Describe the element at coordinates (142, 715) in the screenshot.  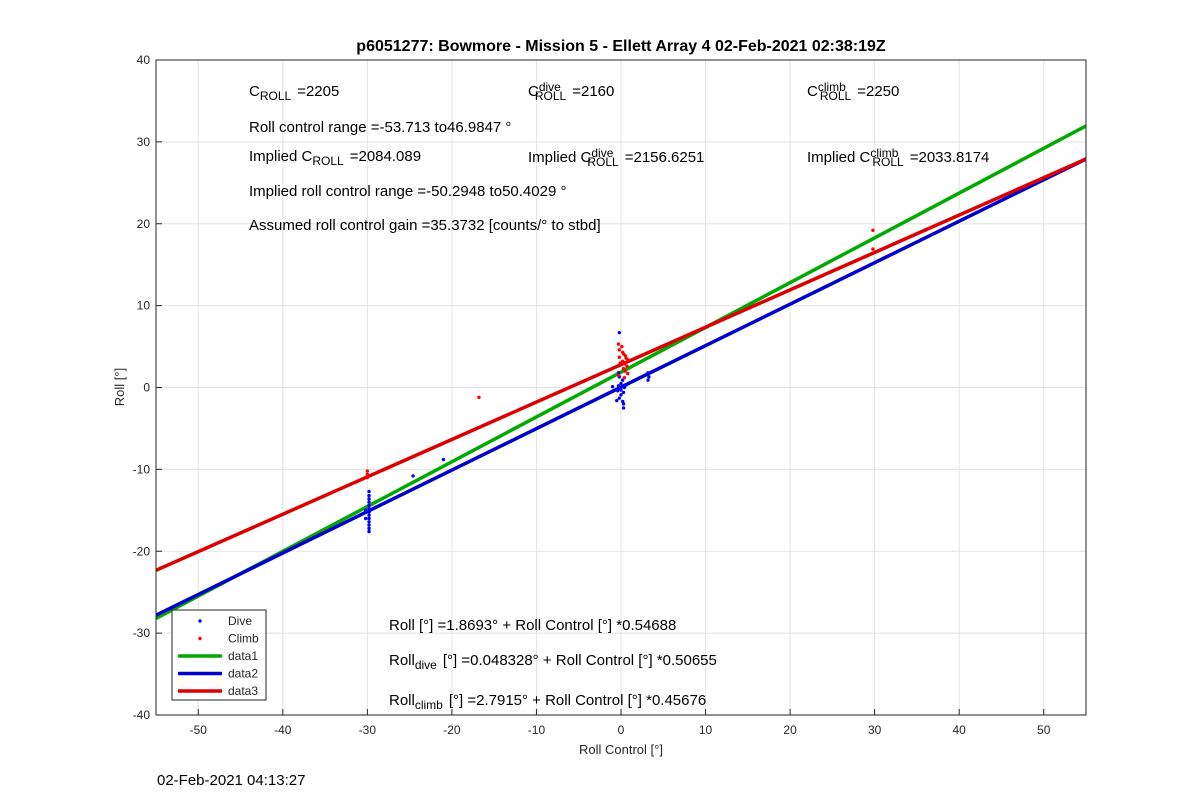
I see `y-tick-label: -40` at that location.